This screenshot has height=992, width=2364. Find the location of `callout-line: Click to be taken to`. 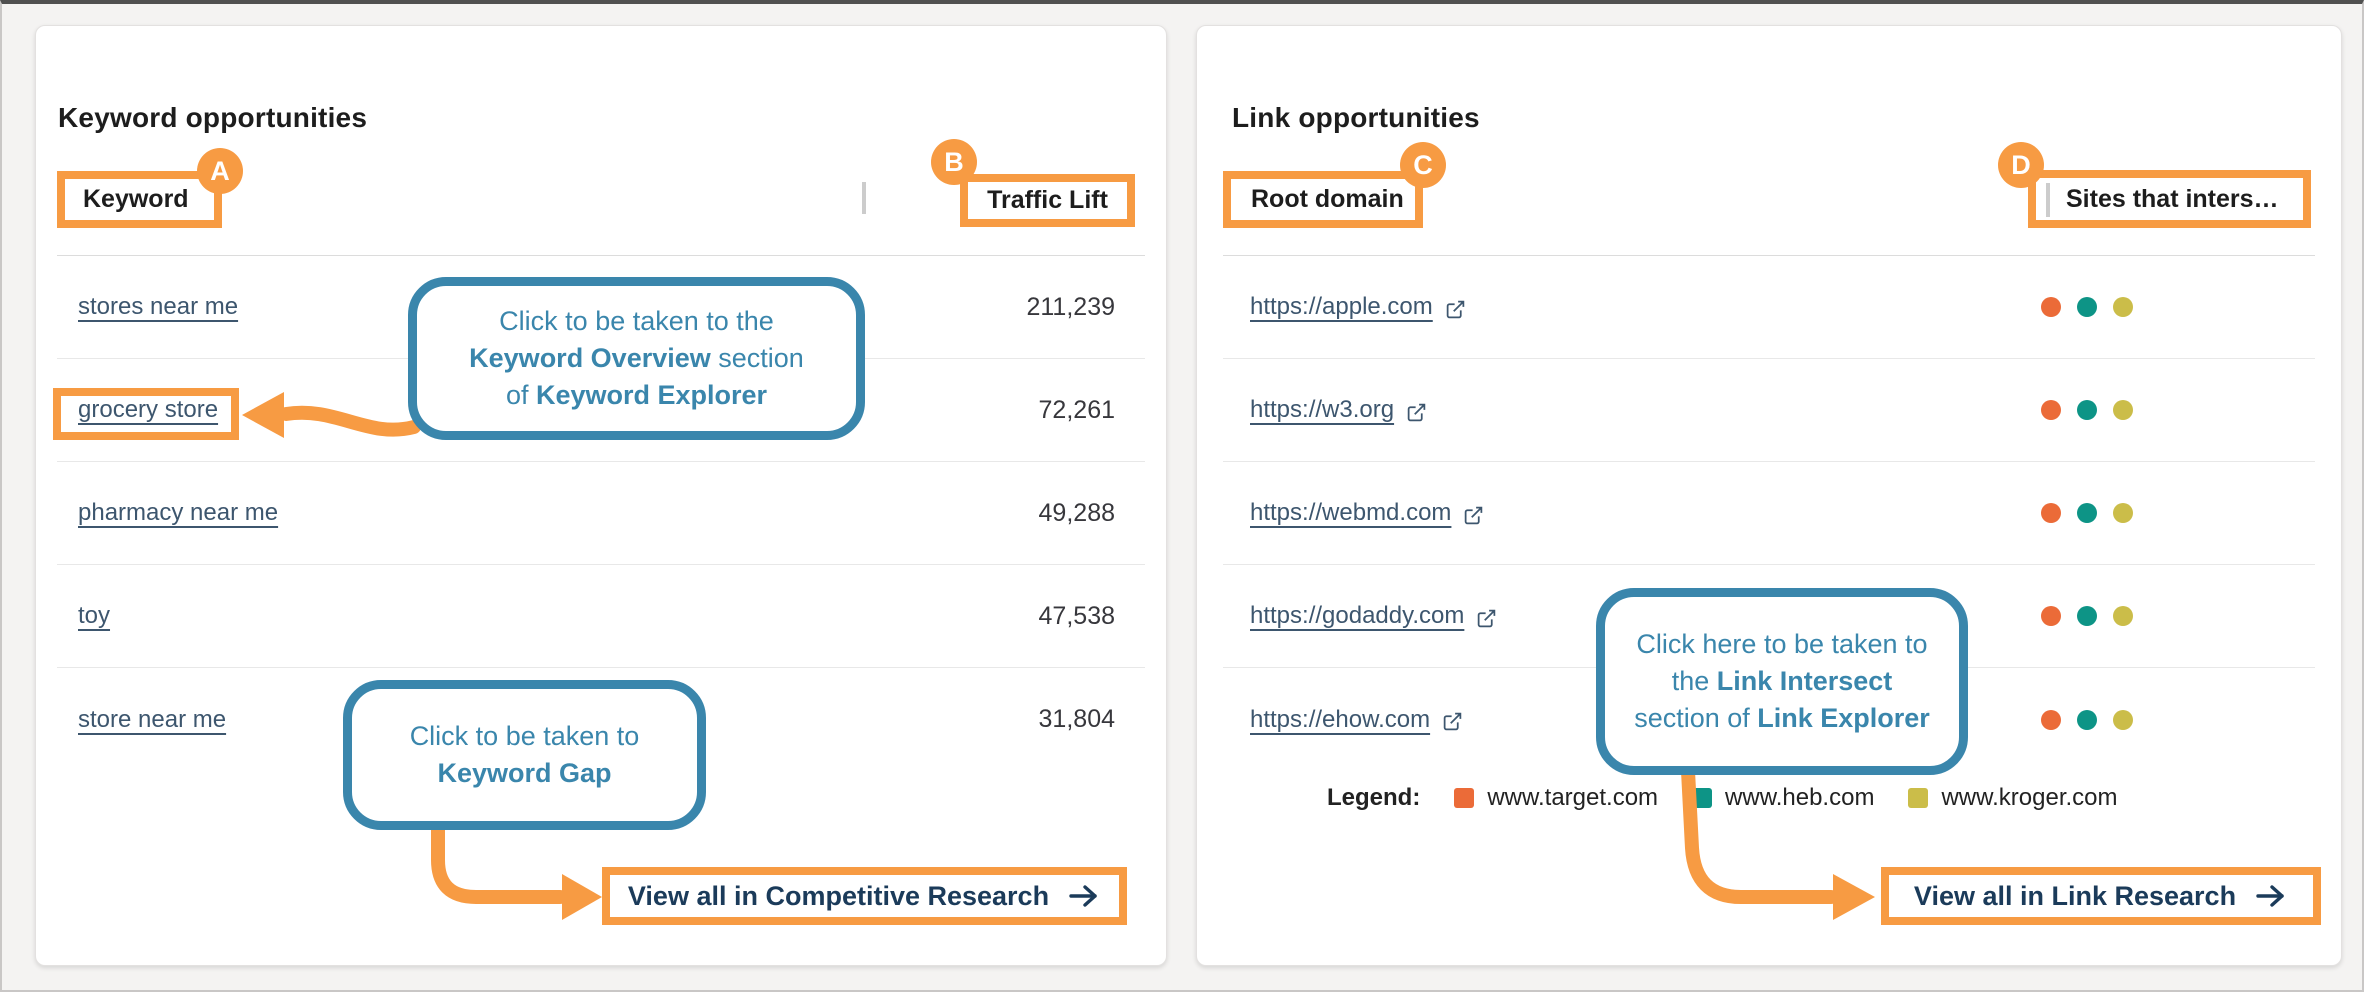

callout-line: Click to be taken to is located at coordinates (524, 736).